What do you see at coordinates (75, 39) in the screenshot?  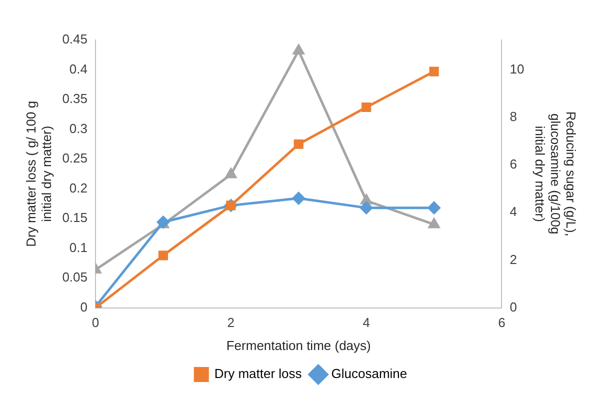 I see `y-tick-label: 0.45` at bounding box center [75, 39].